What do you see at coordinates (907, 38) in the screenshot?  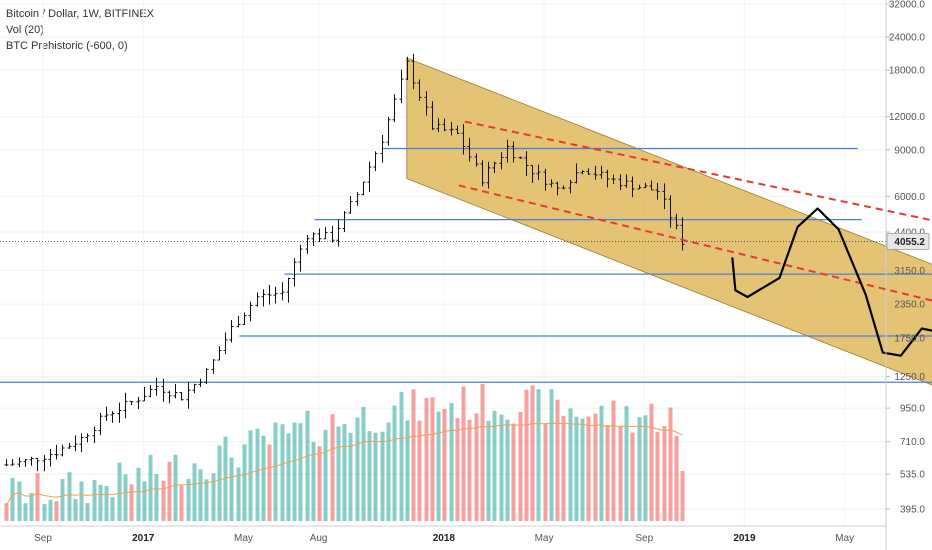 I see `price-tick-label: 24000.0` at bounding box center [907, 38].